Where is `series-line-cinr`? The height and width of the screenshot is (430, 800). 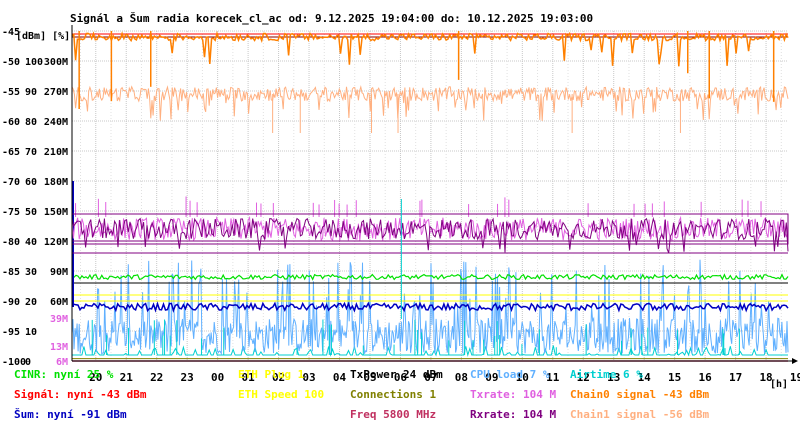 series-line-cinr is located at coordinates (430, 277).